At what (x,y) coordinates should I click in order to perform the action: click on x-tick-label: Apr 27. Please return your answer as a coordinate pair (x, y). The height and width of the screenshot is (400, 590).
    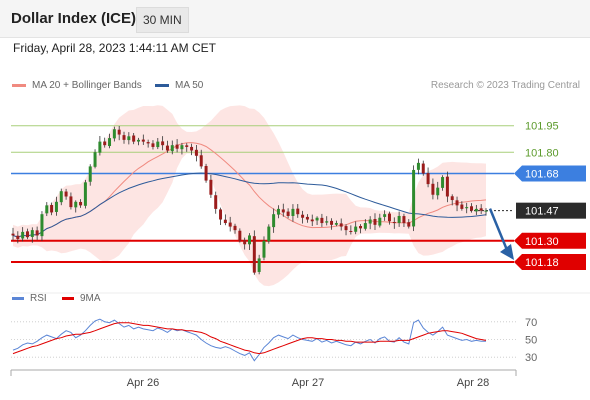
    Looking at the image, I should click on (308, 383).